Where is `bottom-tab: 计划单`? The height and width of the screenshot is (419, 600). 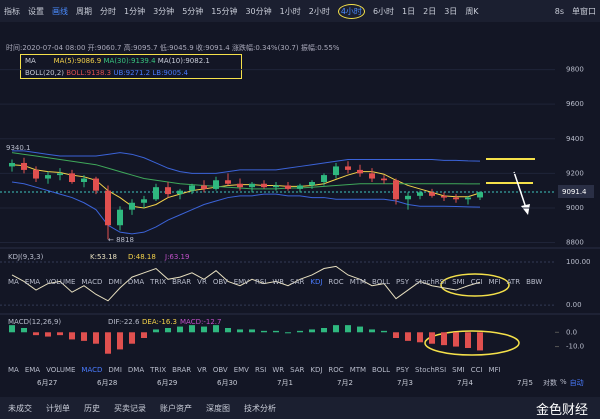
bottom-tab: 计划单 is located at coordinates (58, 408).